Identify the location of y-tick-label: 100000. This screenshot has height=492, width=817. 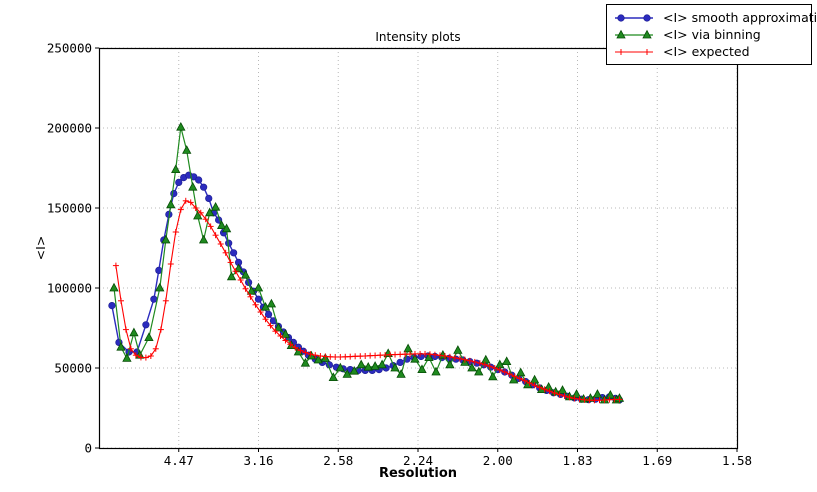
(69, 288).